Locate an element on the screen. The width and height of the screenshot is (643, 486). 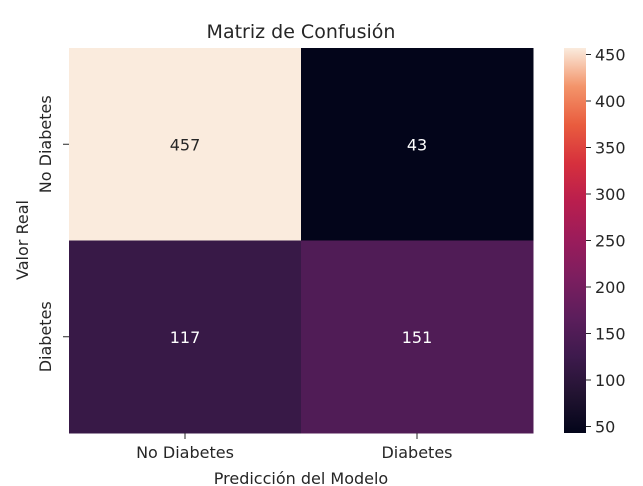
x-axis-label: Predicción del Modelo is located at coordinates (301, 477).